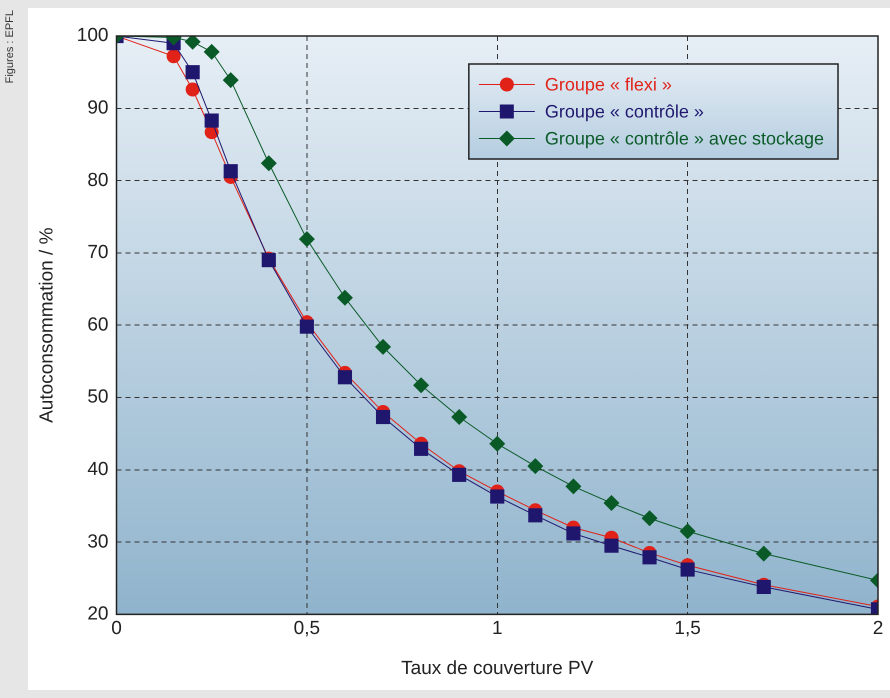  What do you see at coordinates (92, 35) in the screenshot?
I see `y-tick-label: 100` at bounding box center [92, 35].